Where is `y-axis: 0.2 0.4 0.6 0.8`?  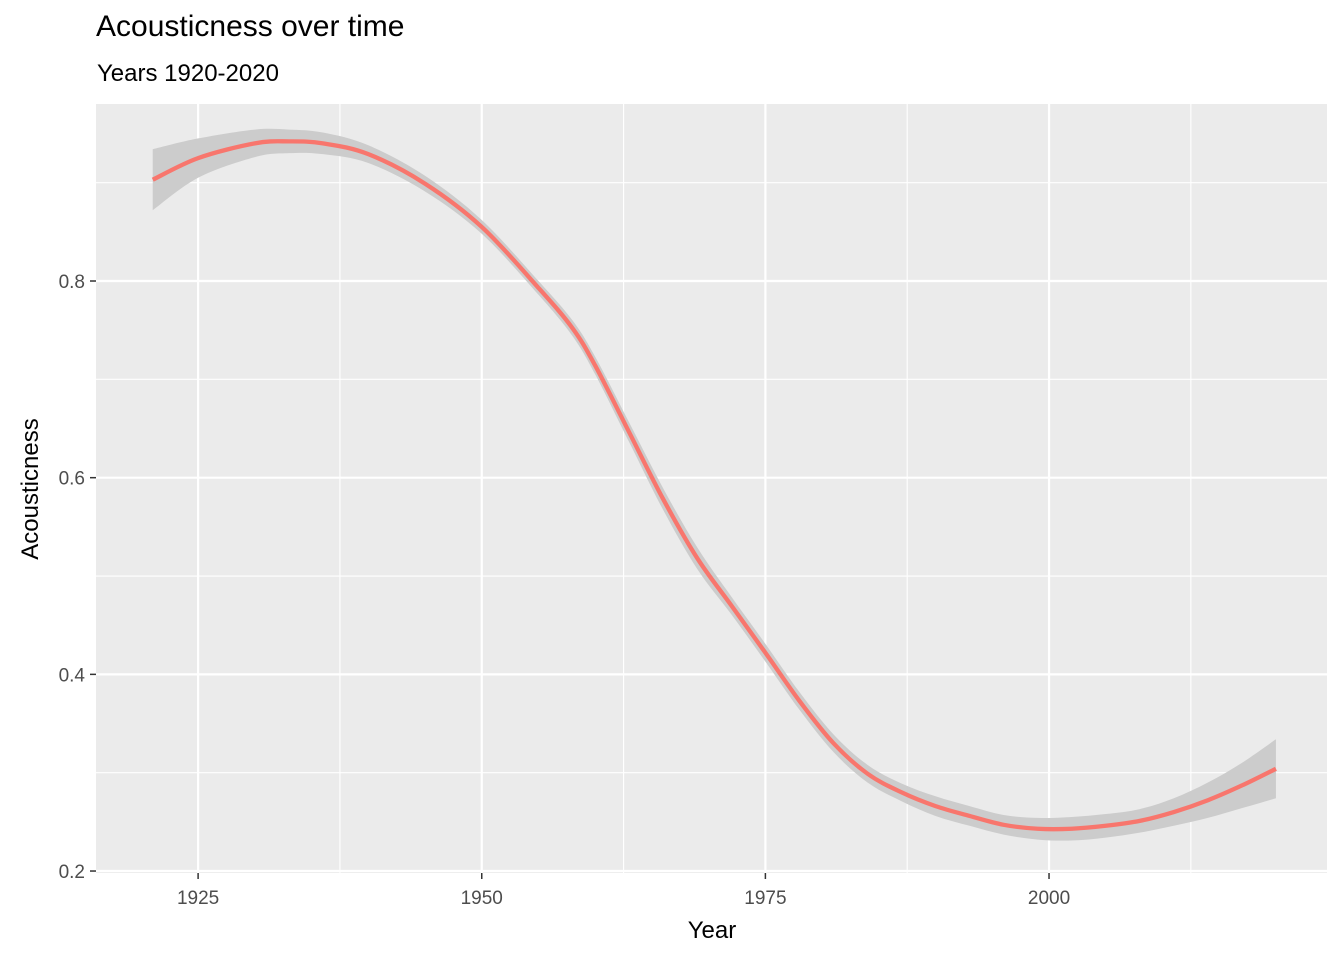
y-axis: 0.2 0.4 0.6 0.8 is located at coordinates (77, 577).